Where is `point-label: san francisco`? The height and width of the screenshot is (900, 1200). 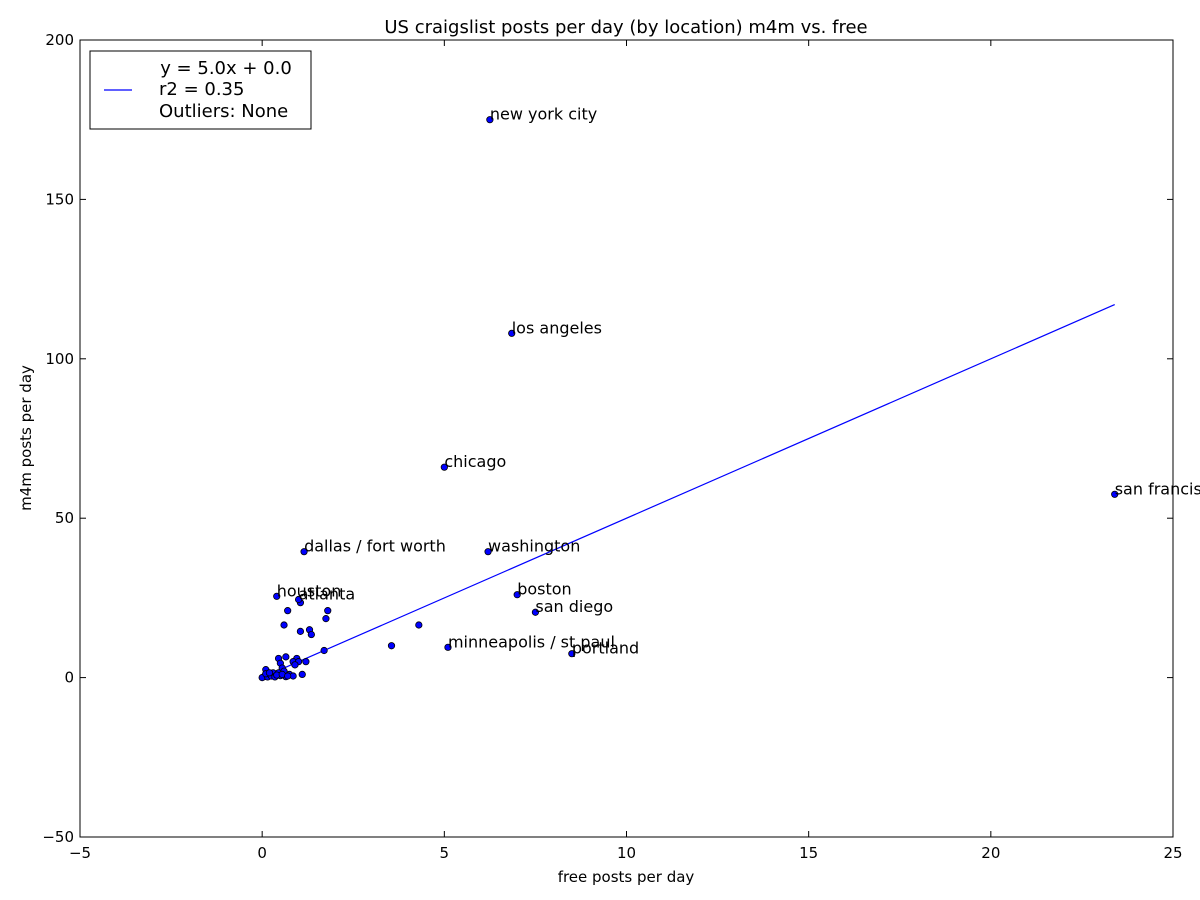
point-label: san francisco is located at coordinates (1157, 488).